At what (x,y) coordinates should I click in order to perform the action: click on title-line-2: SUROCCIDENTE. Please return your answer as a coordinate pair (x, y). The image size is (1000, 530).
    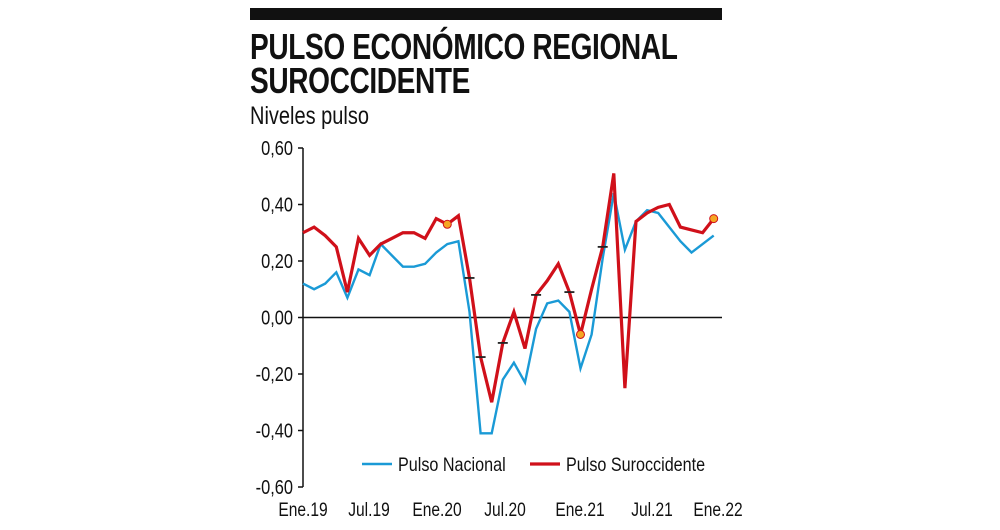
    Looking at the image, I should click on (360, 80).